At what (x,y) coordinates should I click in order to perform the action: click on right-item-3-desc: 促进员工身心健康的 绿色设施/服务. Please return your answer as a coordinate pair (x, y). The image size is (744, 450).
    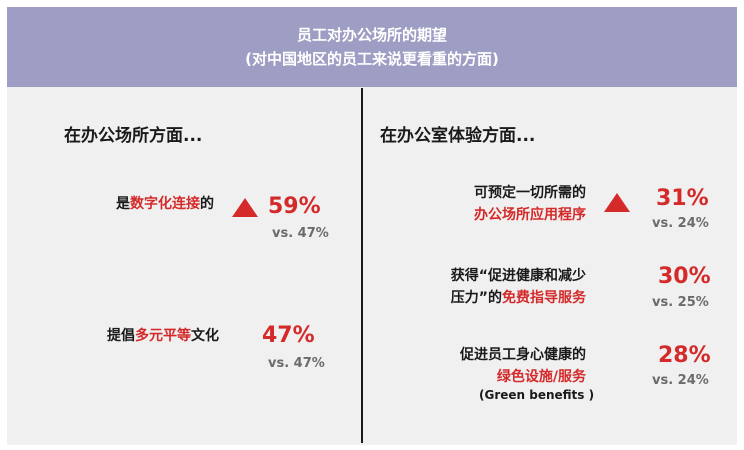
    Looking at the image, I should click on (523, 366).